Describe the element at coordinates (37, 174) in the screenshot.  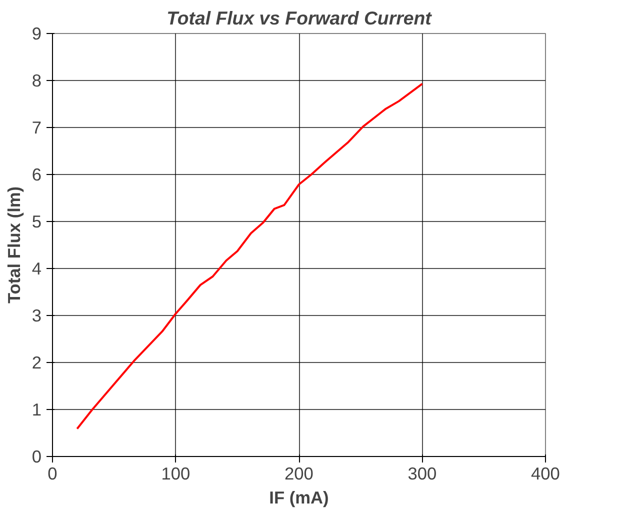
I see `y-tick-label: 6` at that location.